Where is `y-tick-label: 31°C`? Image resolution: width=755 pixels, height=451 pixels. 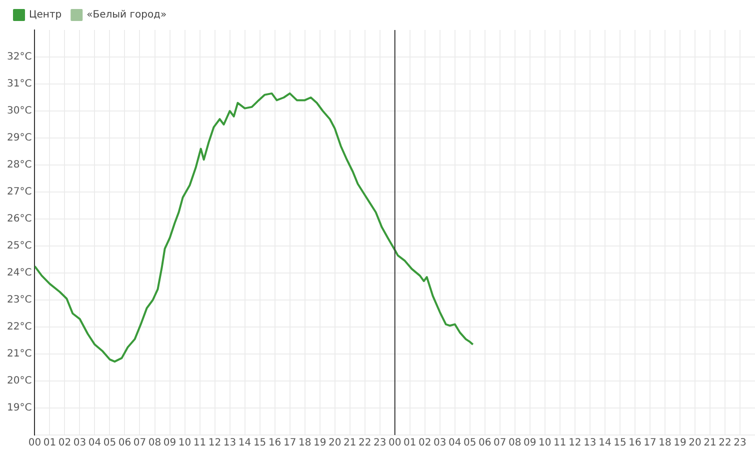
y-tick-label: 31°C is located at coordinates (19, 84).